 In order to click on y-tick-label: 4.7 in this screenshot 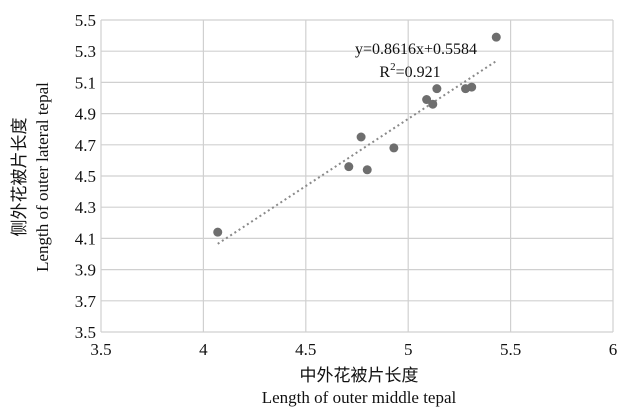, I will do `click(86, 145)`.